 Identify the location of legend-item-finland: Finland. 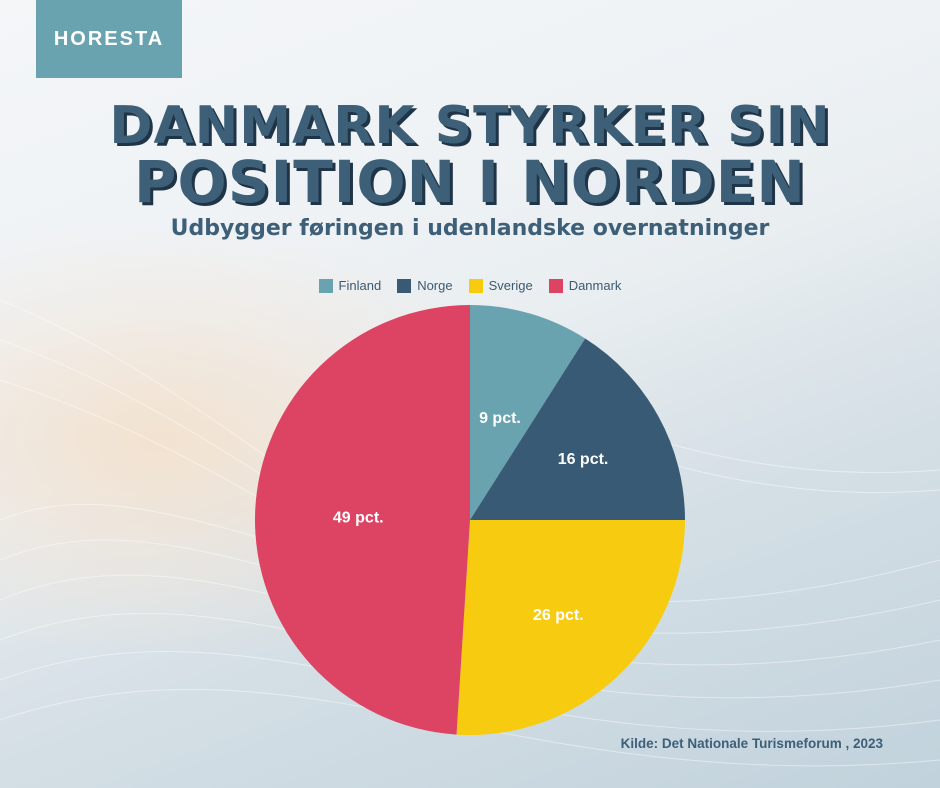
(350, 285).